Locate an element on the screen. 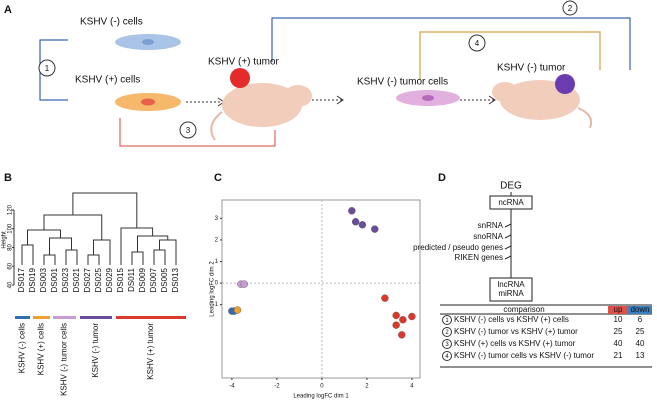 Image resolution: width=657 pixels, height=405 pixels. down-count: 13 is located at coordinates (640, 355).